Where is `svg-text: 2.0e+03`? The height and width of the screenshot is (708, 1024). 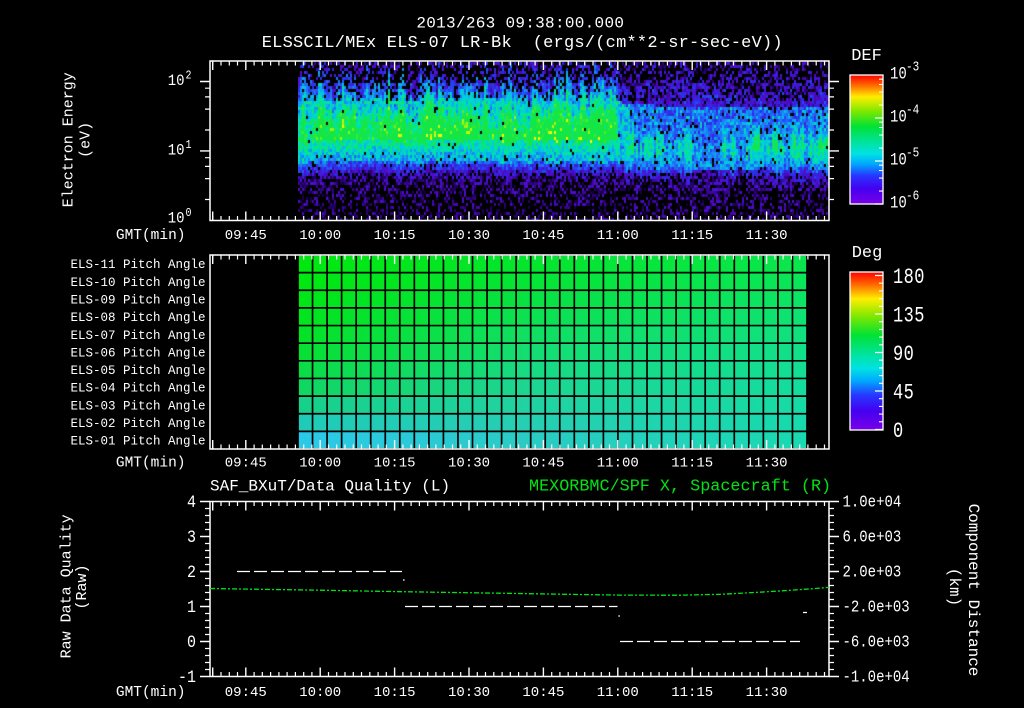 svg-text: 2.0e+03 is located at coordinates (872, 572).